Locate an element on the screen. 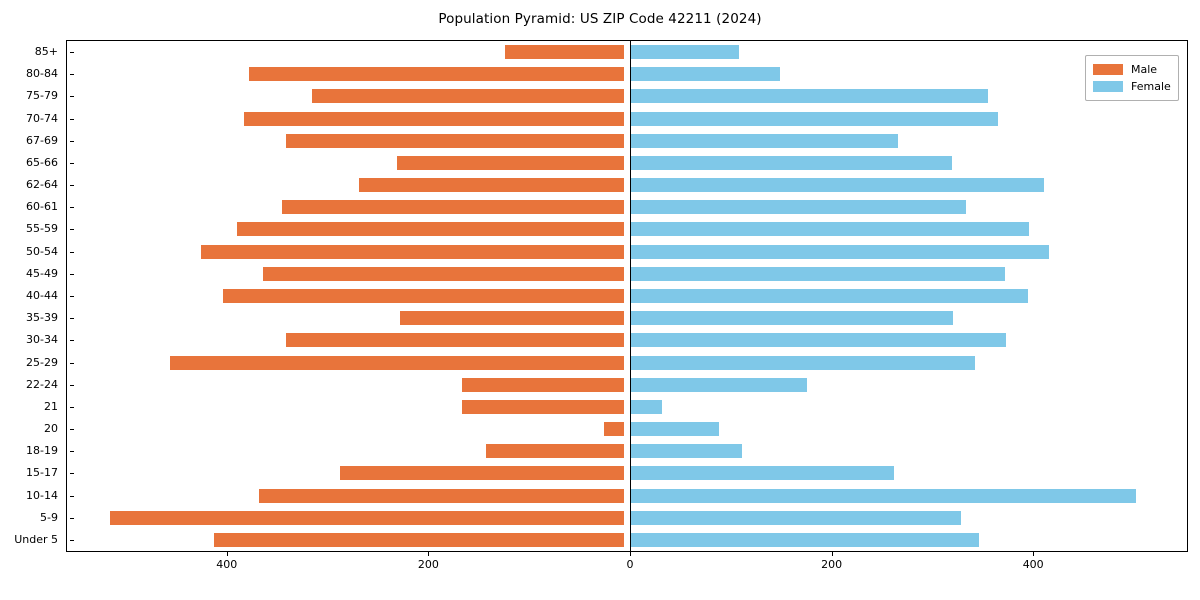 This screenshot has width=1200, height=600. legend-label: Female is located at coordinates (1151, 86).